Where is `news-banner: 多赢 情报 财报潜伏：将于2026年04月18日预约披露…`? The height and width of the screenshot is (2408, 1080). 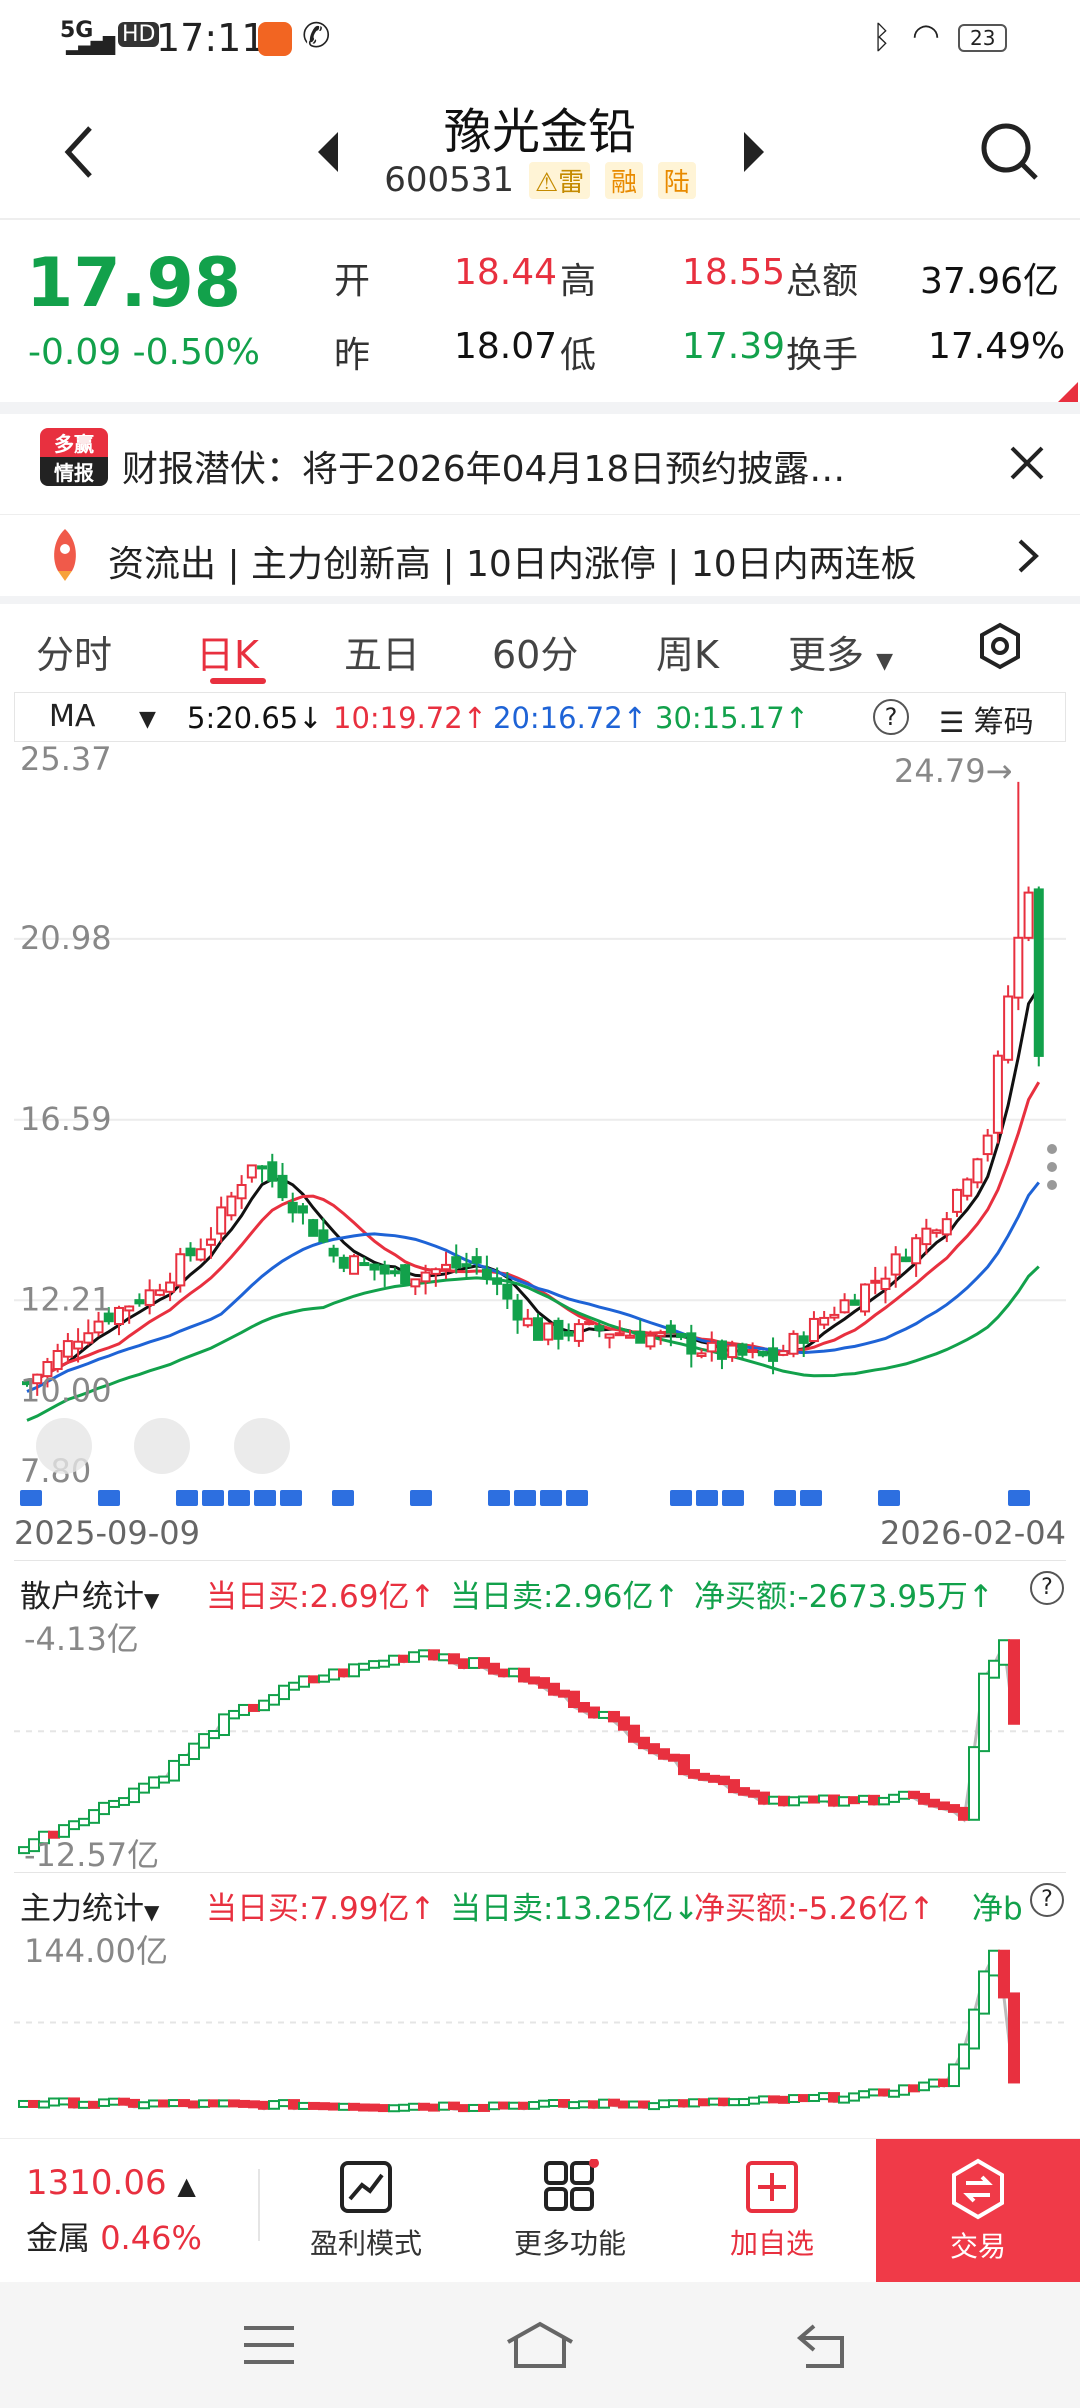
news-banner: 多赢 情报 财报潜伏：将于2026年04月18日预约披露… is located at coordinates (540, 464).